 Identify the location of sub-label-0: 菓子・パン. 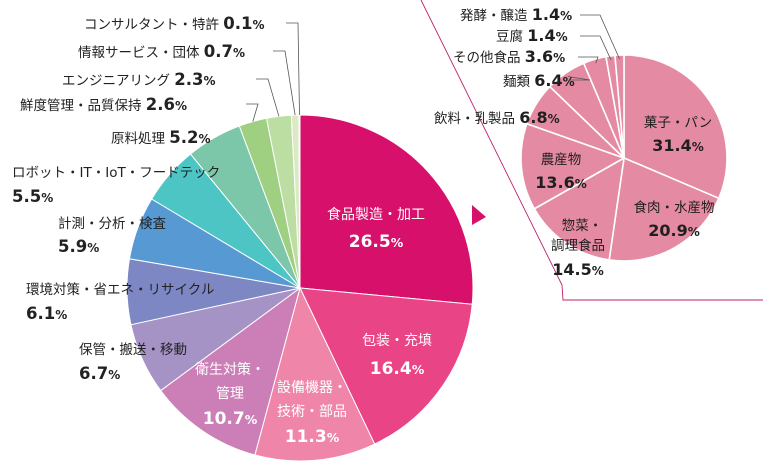
(678, 123).